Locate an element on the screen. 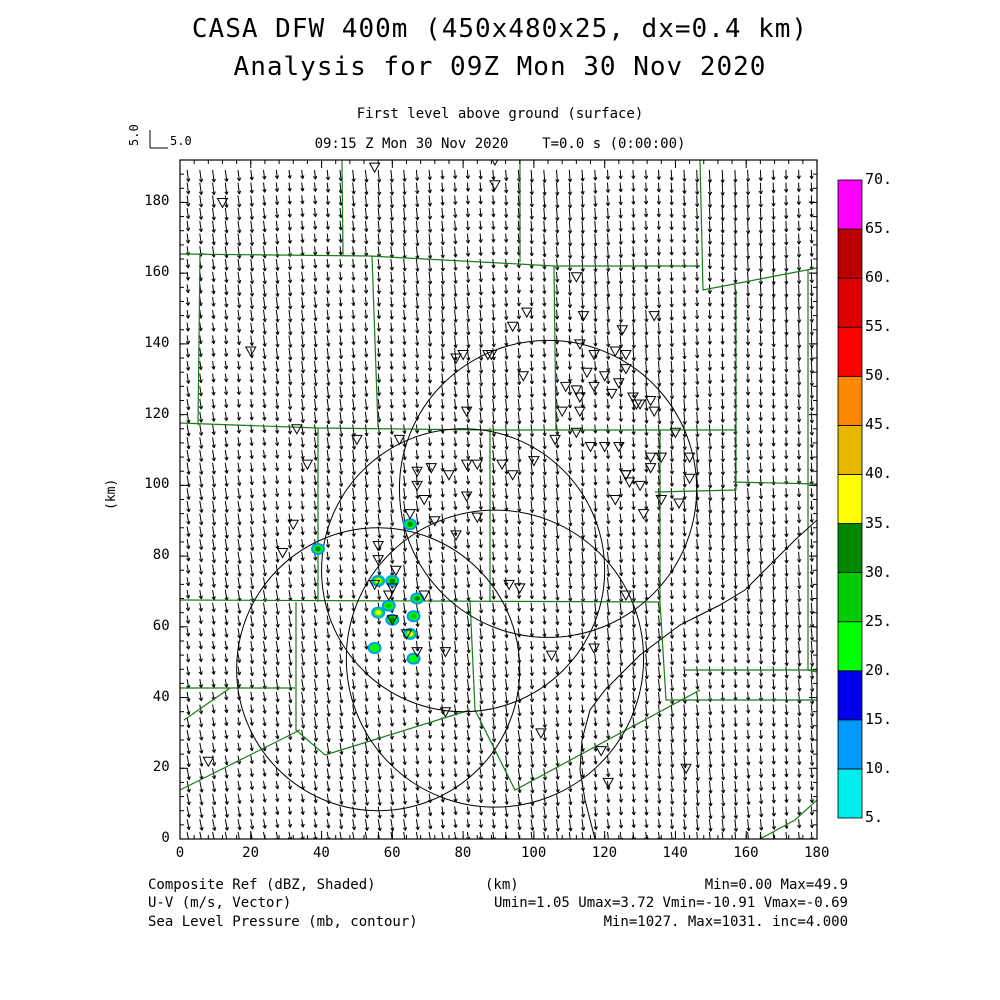 Image resolution: width=1000 pixels, height=1000 pixels. colorbar-swatch is located at coordinates (850, 744).